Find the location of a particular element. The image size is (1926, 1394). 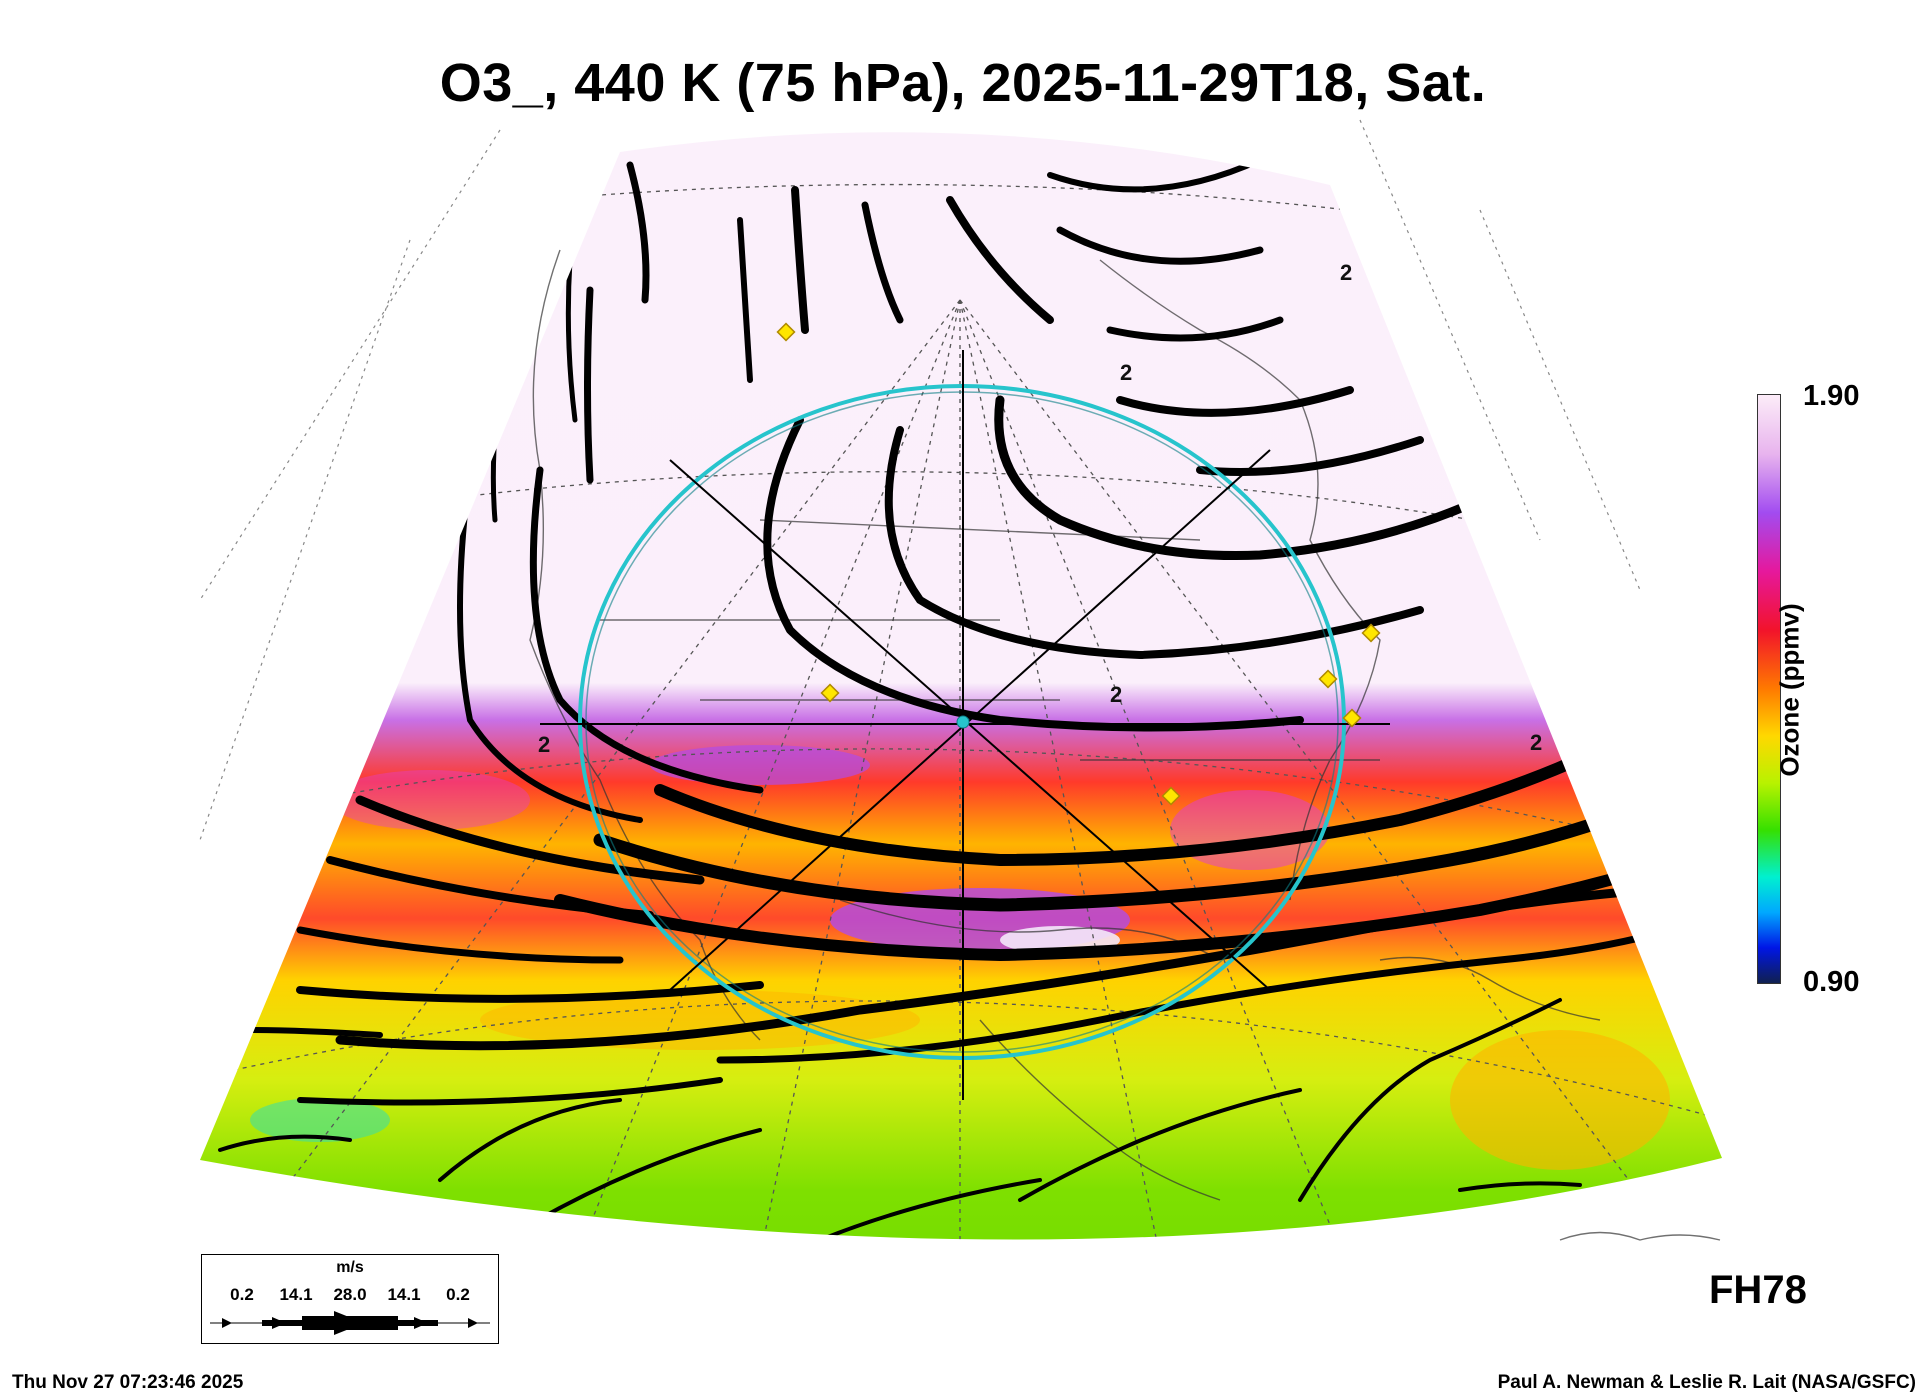

wind-key-unit: m/s is located at coordinates (350, 1267).